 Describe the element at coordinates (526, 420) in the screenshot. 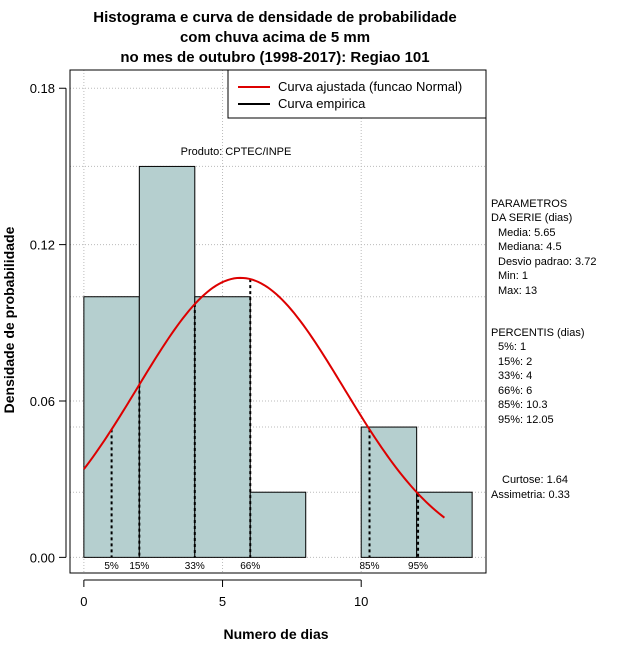

I see `percentil-95: 95%: 12.05` at that location.